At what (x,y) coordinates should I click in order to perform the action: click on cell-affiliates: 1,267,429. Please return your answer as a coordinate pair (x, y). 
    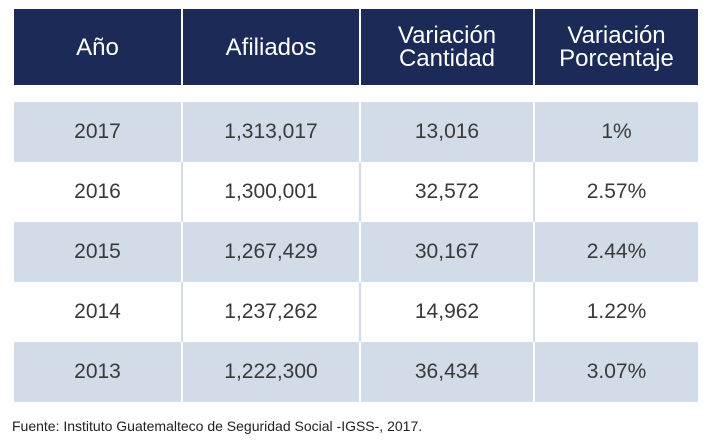
    Looking at the image, I should click on (270, 252).